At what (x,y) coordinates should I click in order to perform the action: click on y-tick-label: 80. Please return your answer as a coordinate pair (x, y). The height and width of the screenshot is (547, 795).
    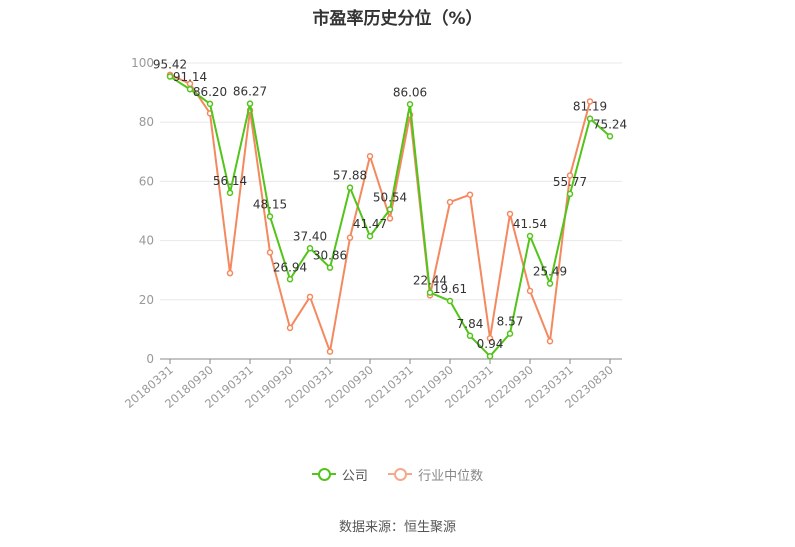
    Looking at the image, I should click on (146, 122).